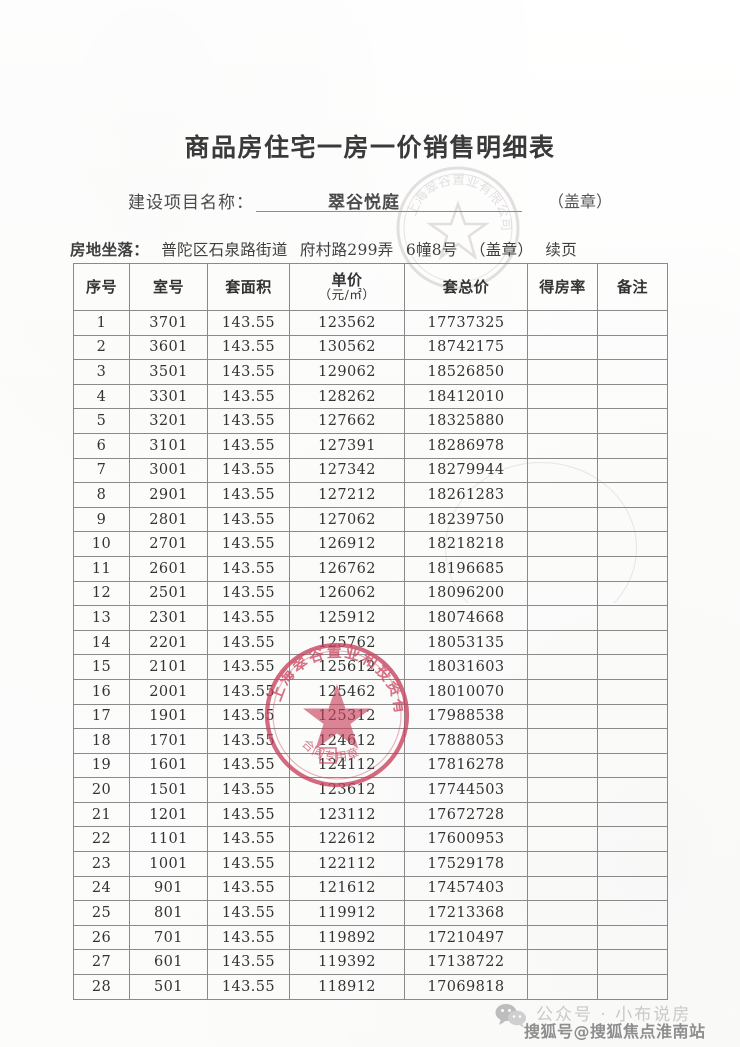 The height and width of the screenshot is (1047, 740). What do you see at coordinates (370, 937) in the screenshot?
I see `table-row: 26 701 143.55 119892 17210497` at bounding box center [370, 937].